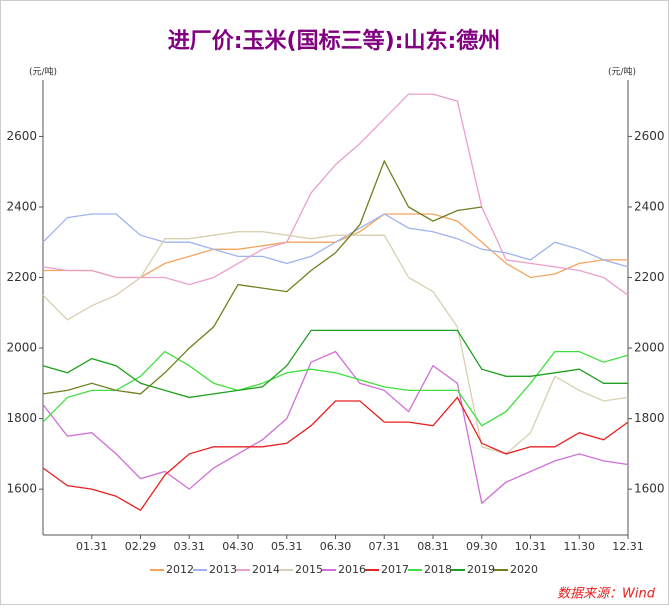 Image resolution: width=669 pixels, height=609 pixels. Describe the element at coordinates (21, 277) in the screenshot. I see `y-tick-label: 2200` at that location.